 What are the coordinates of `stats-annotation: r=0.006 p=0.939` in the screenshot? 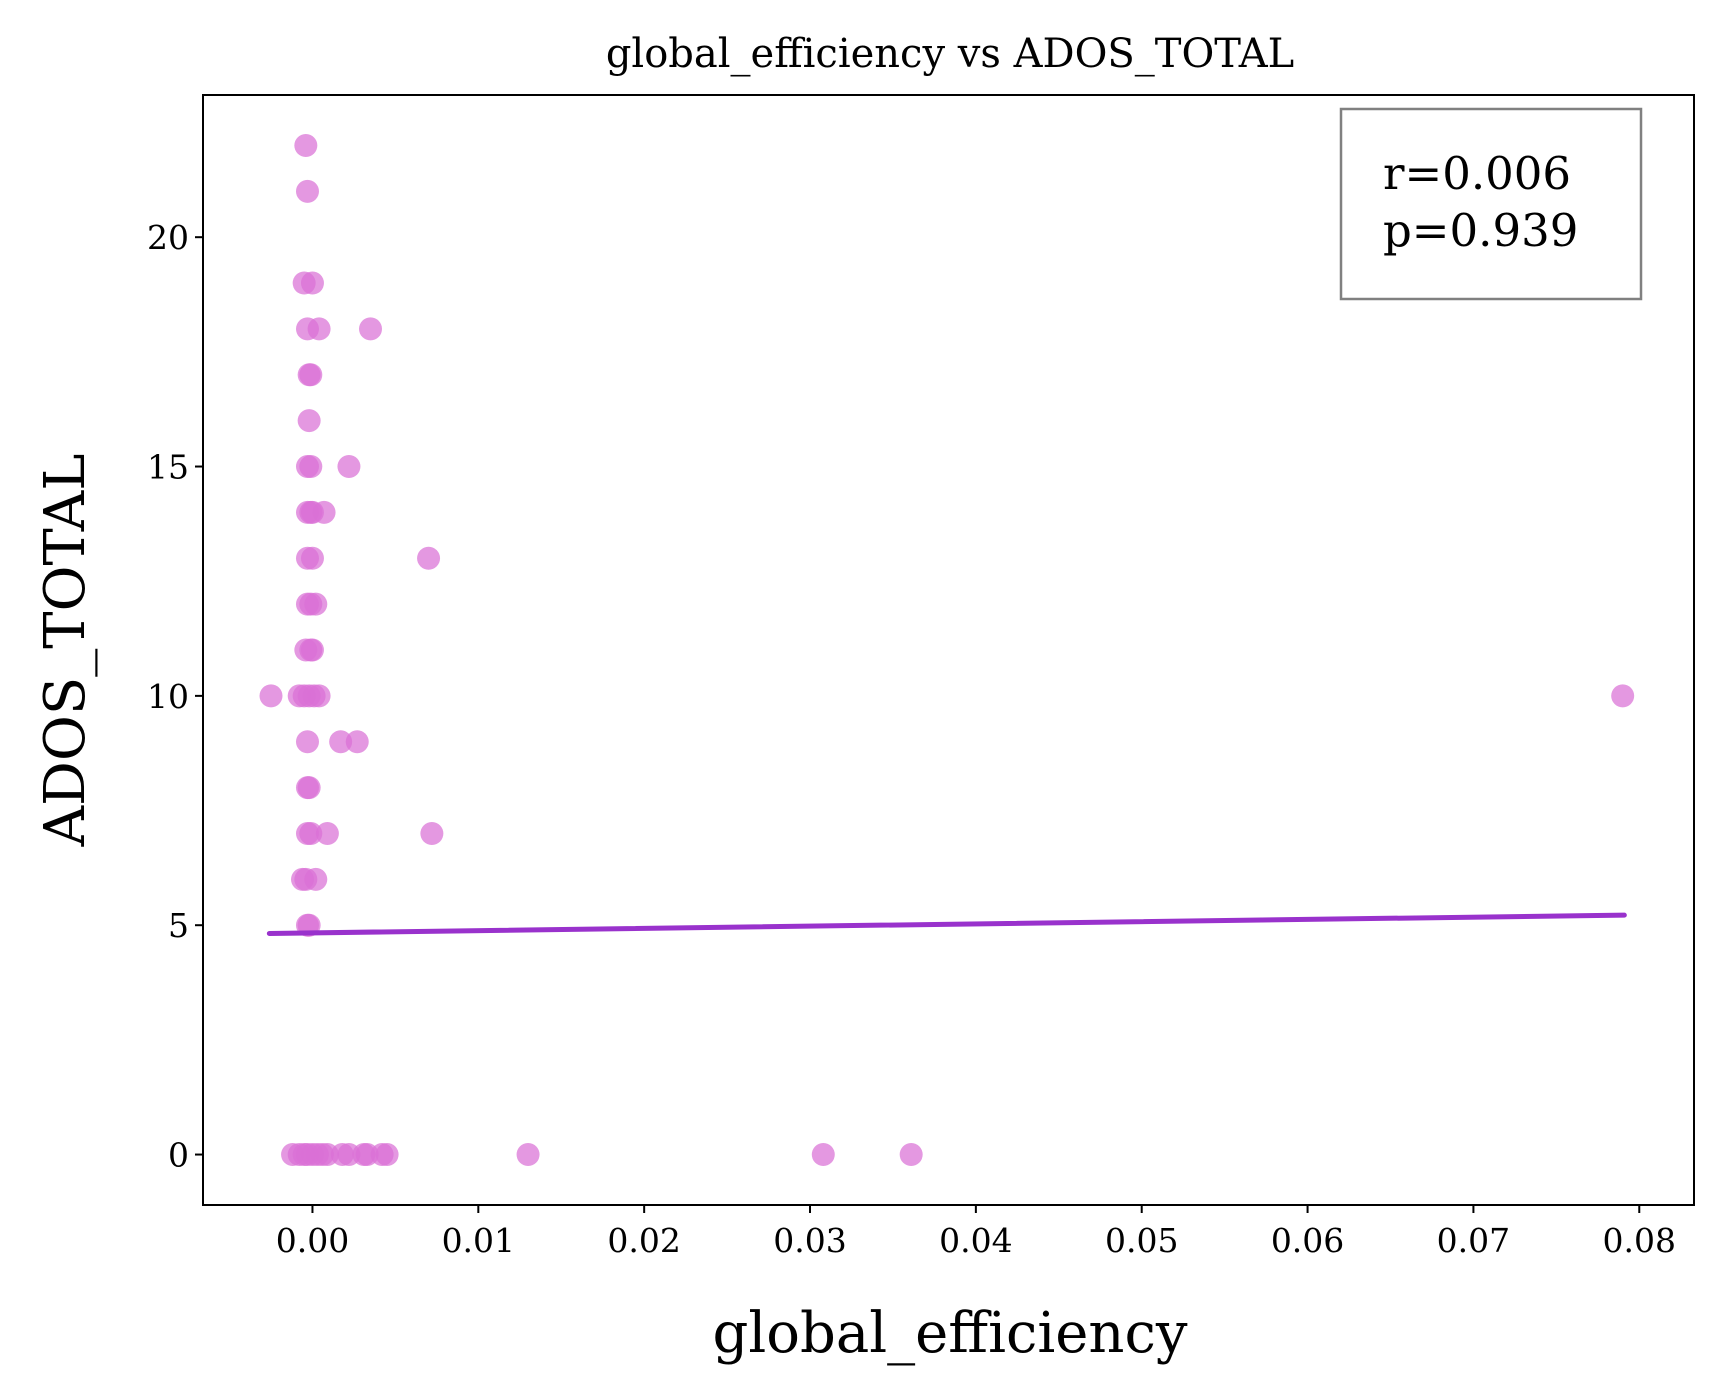 It's located at (1491, 204).